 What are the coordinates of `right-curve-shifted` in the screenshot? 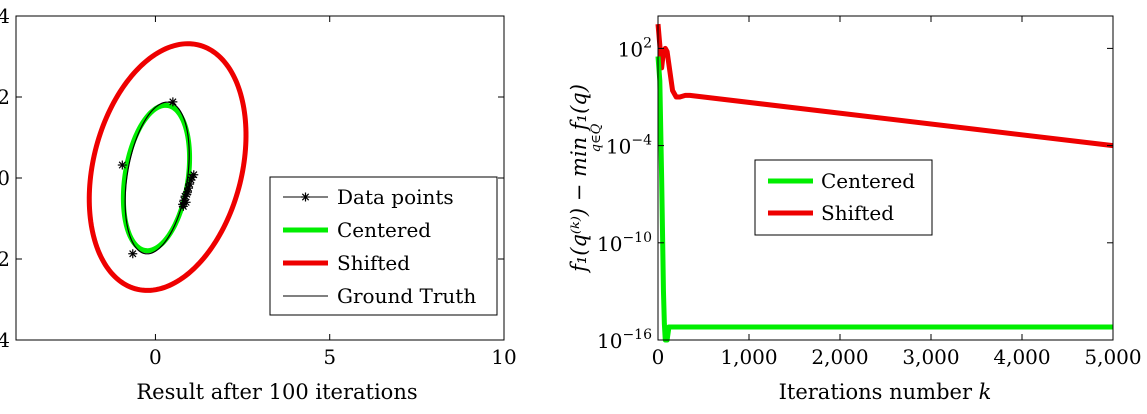 It's located at (884, 86).